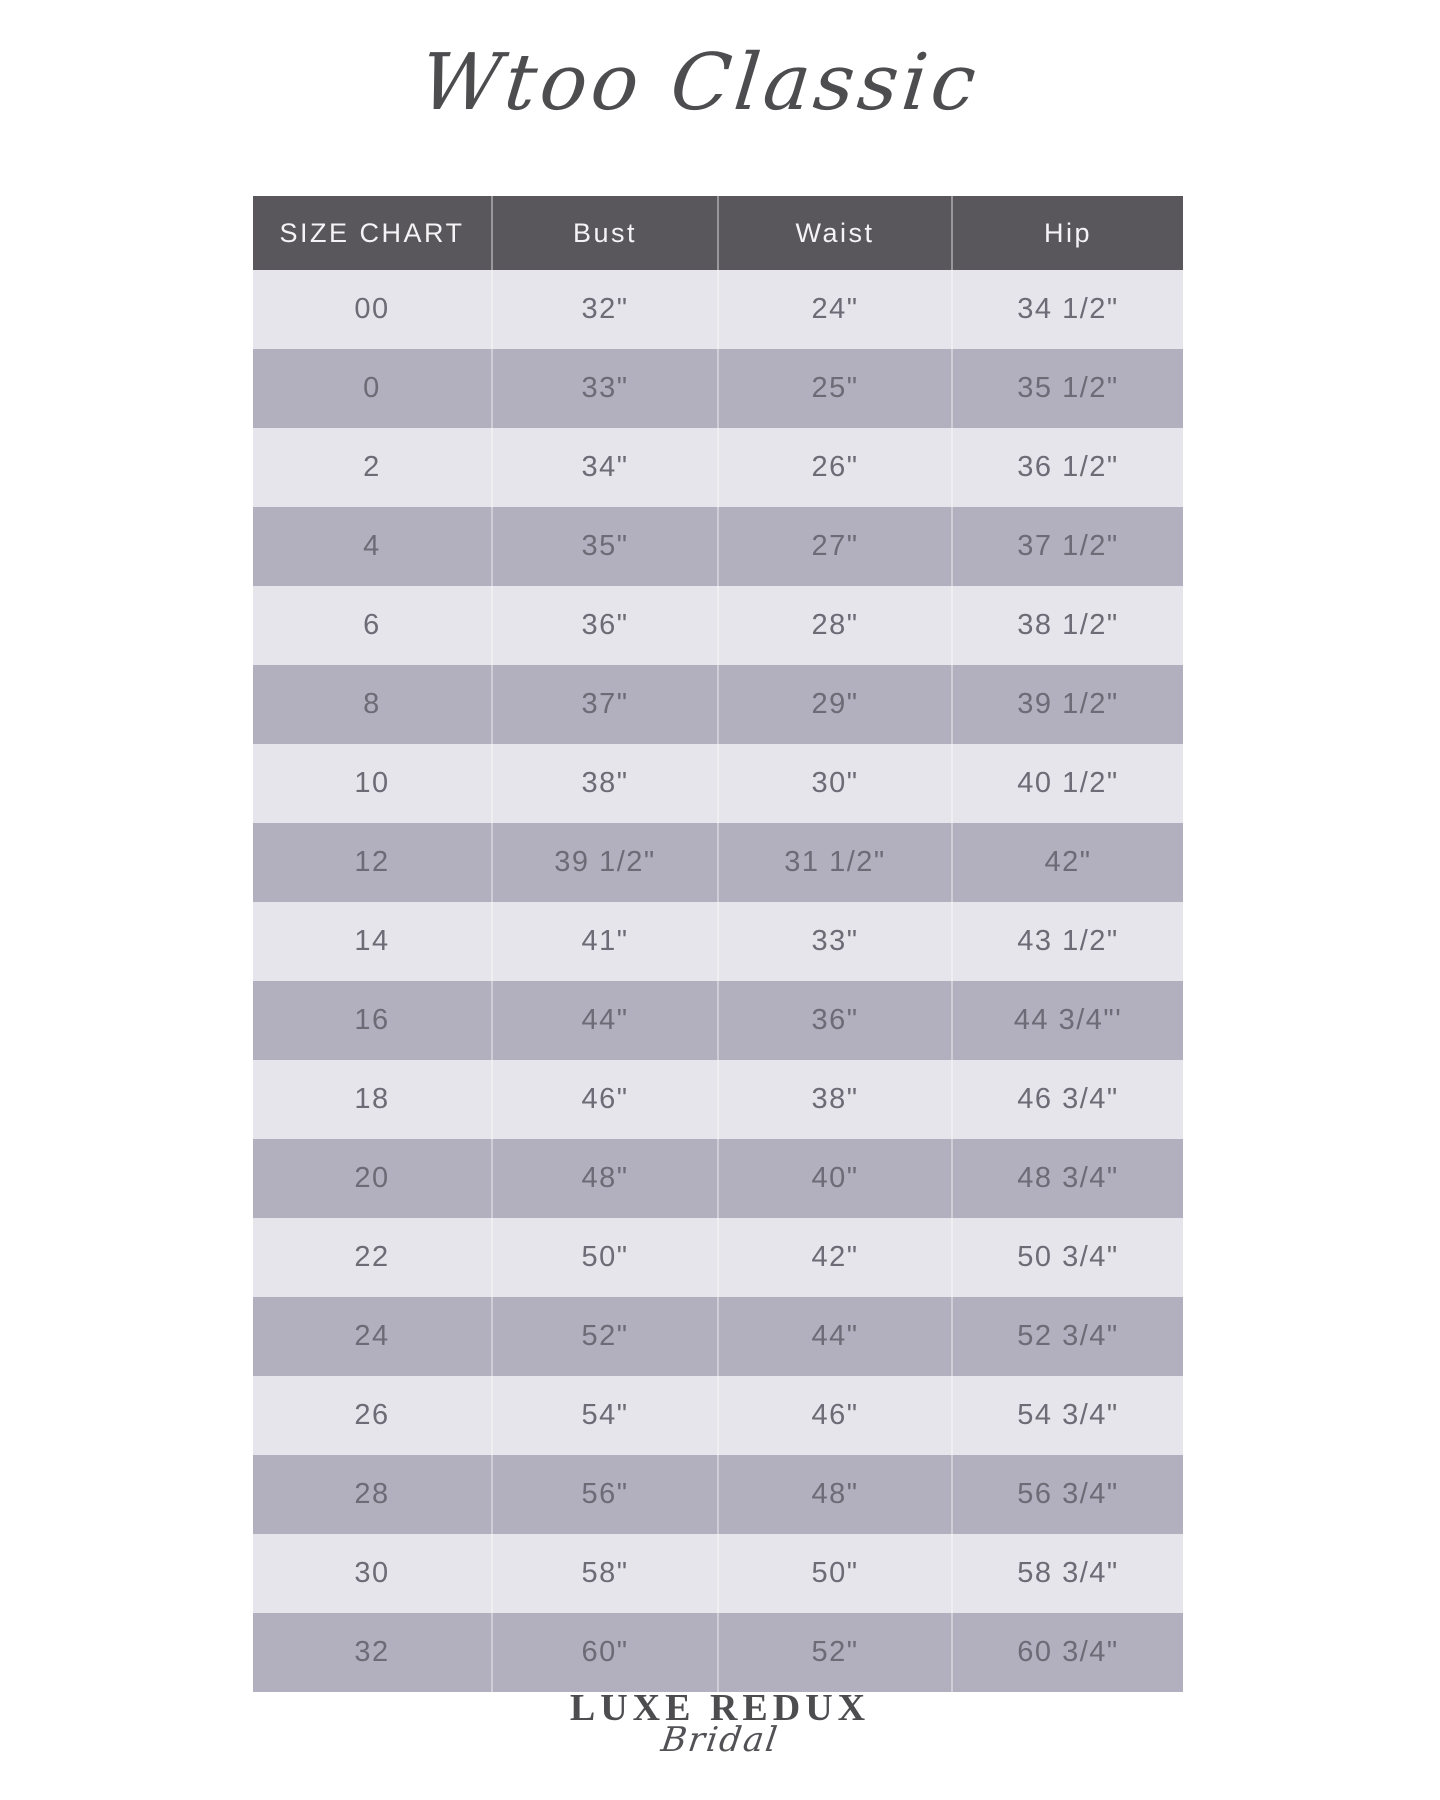  Describe the element at coordinates (372, 1336) in the screenshot. I see `size-cell: 24` at that location.